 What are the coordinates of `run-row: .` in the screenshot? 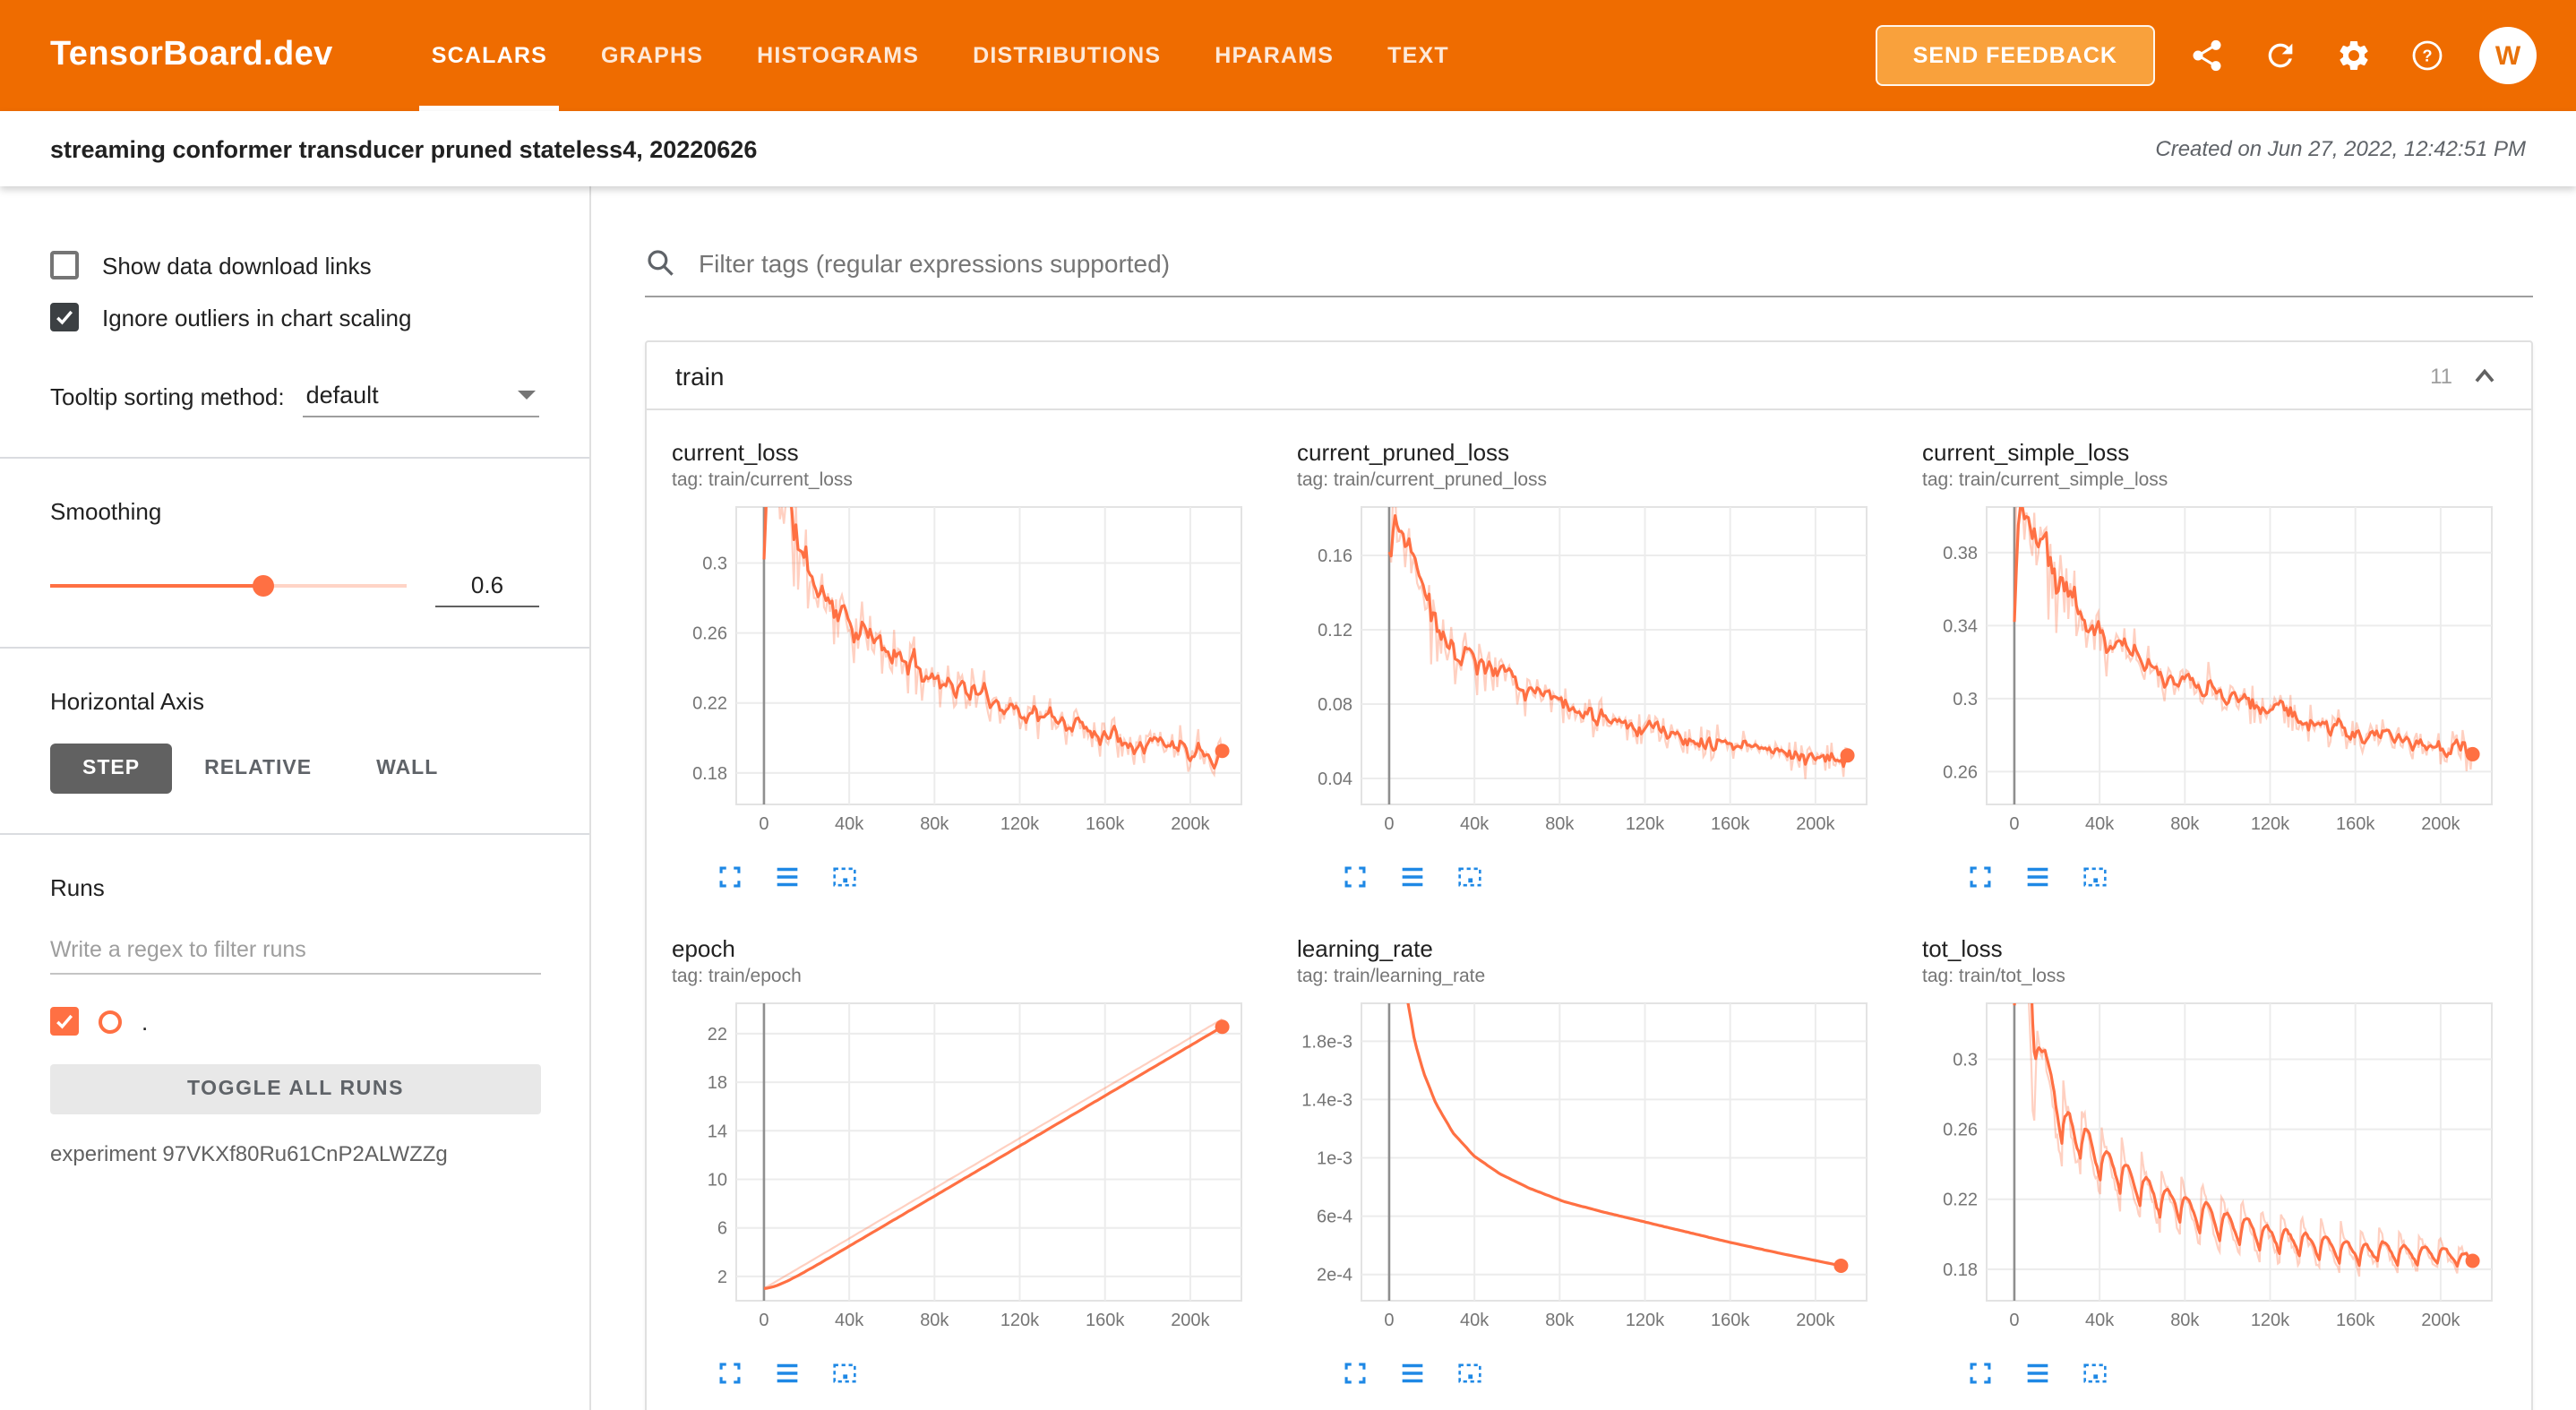 It's located at (294, 1021).